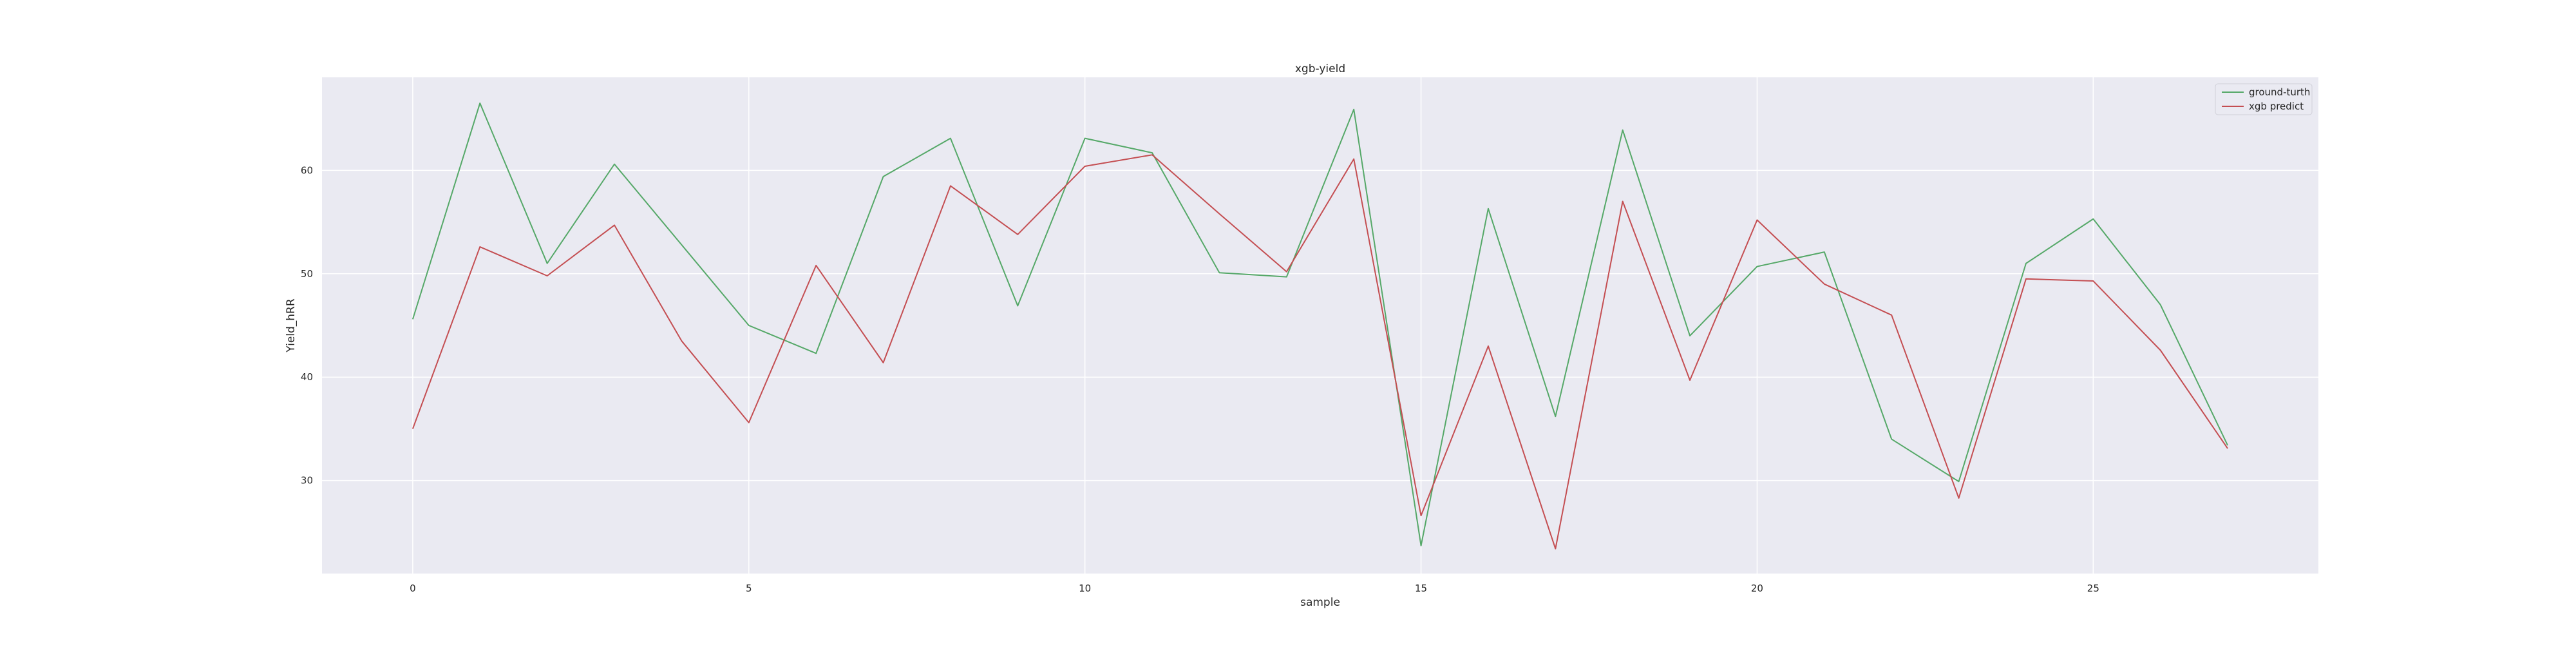 The width and height of the screenshot is (2576, 647). I want to click on y-tick-label: 50, so click(307, 274).